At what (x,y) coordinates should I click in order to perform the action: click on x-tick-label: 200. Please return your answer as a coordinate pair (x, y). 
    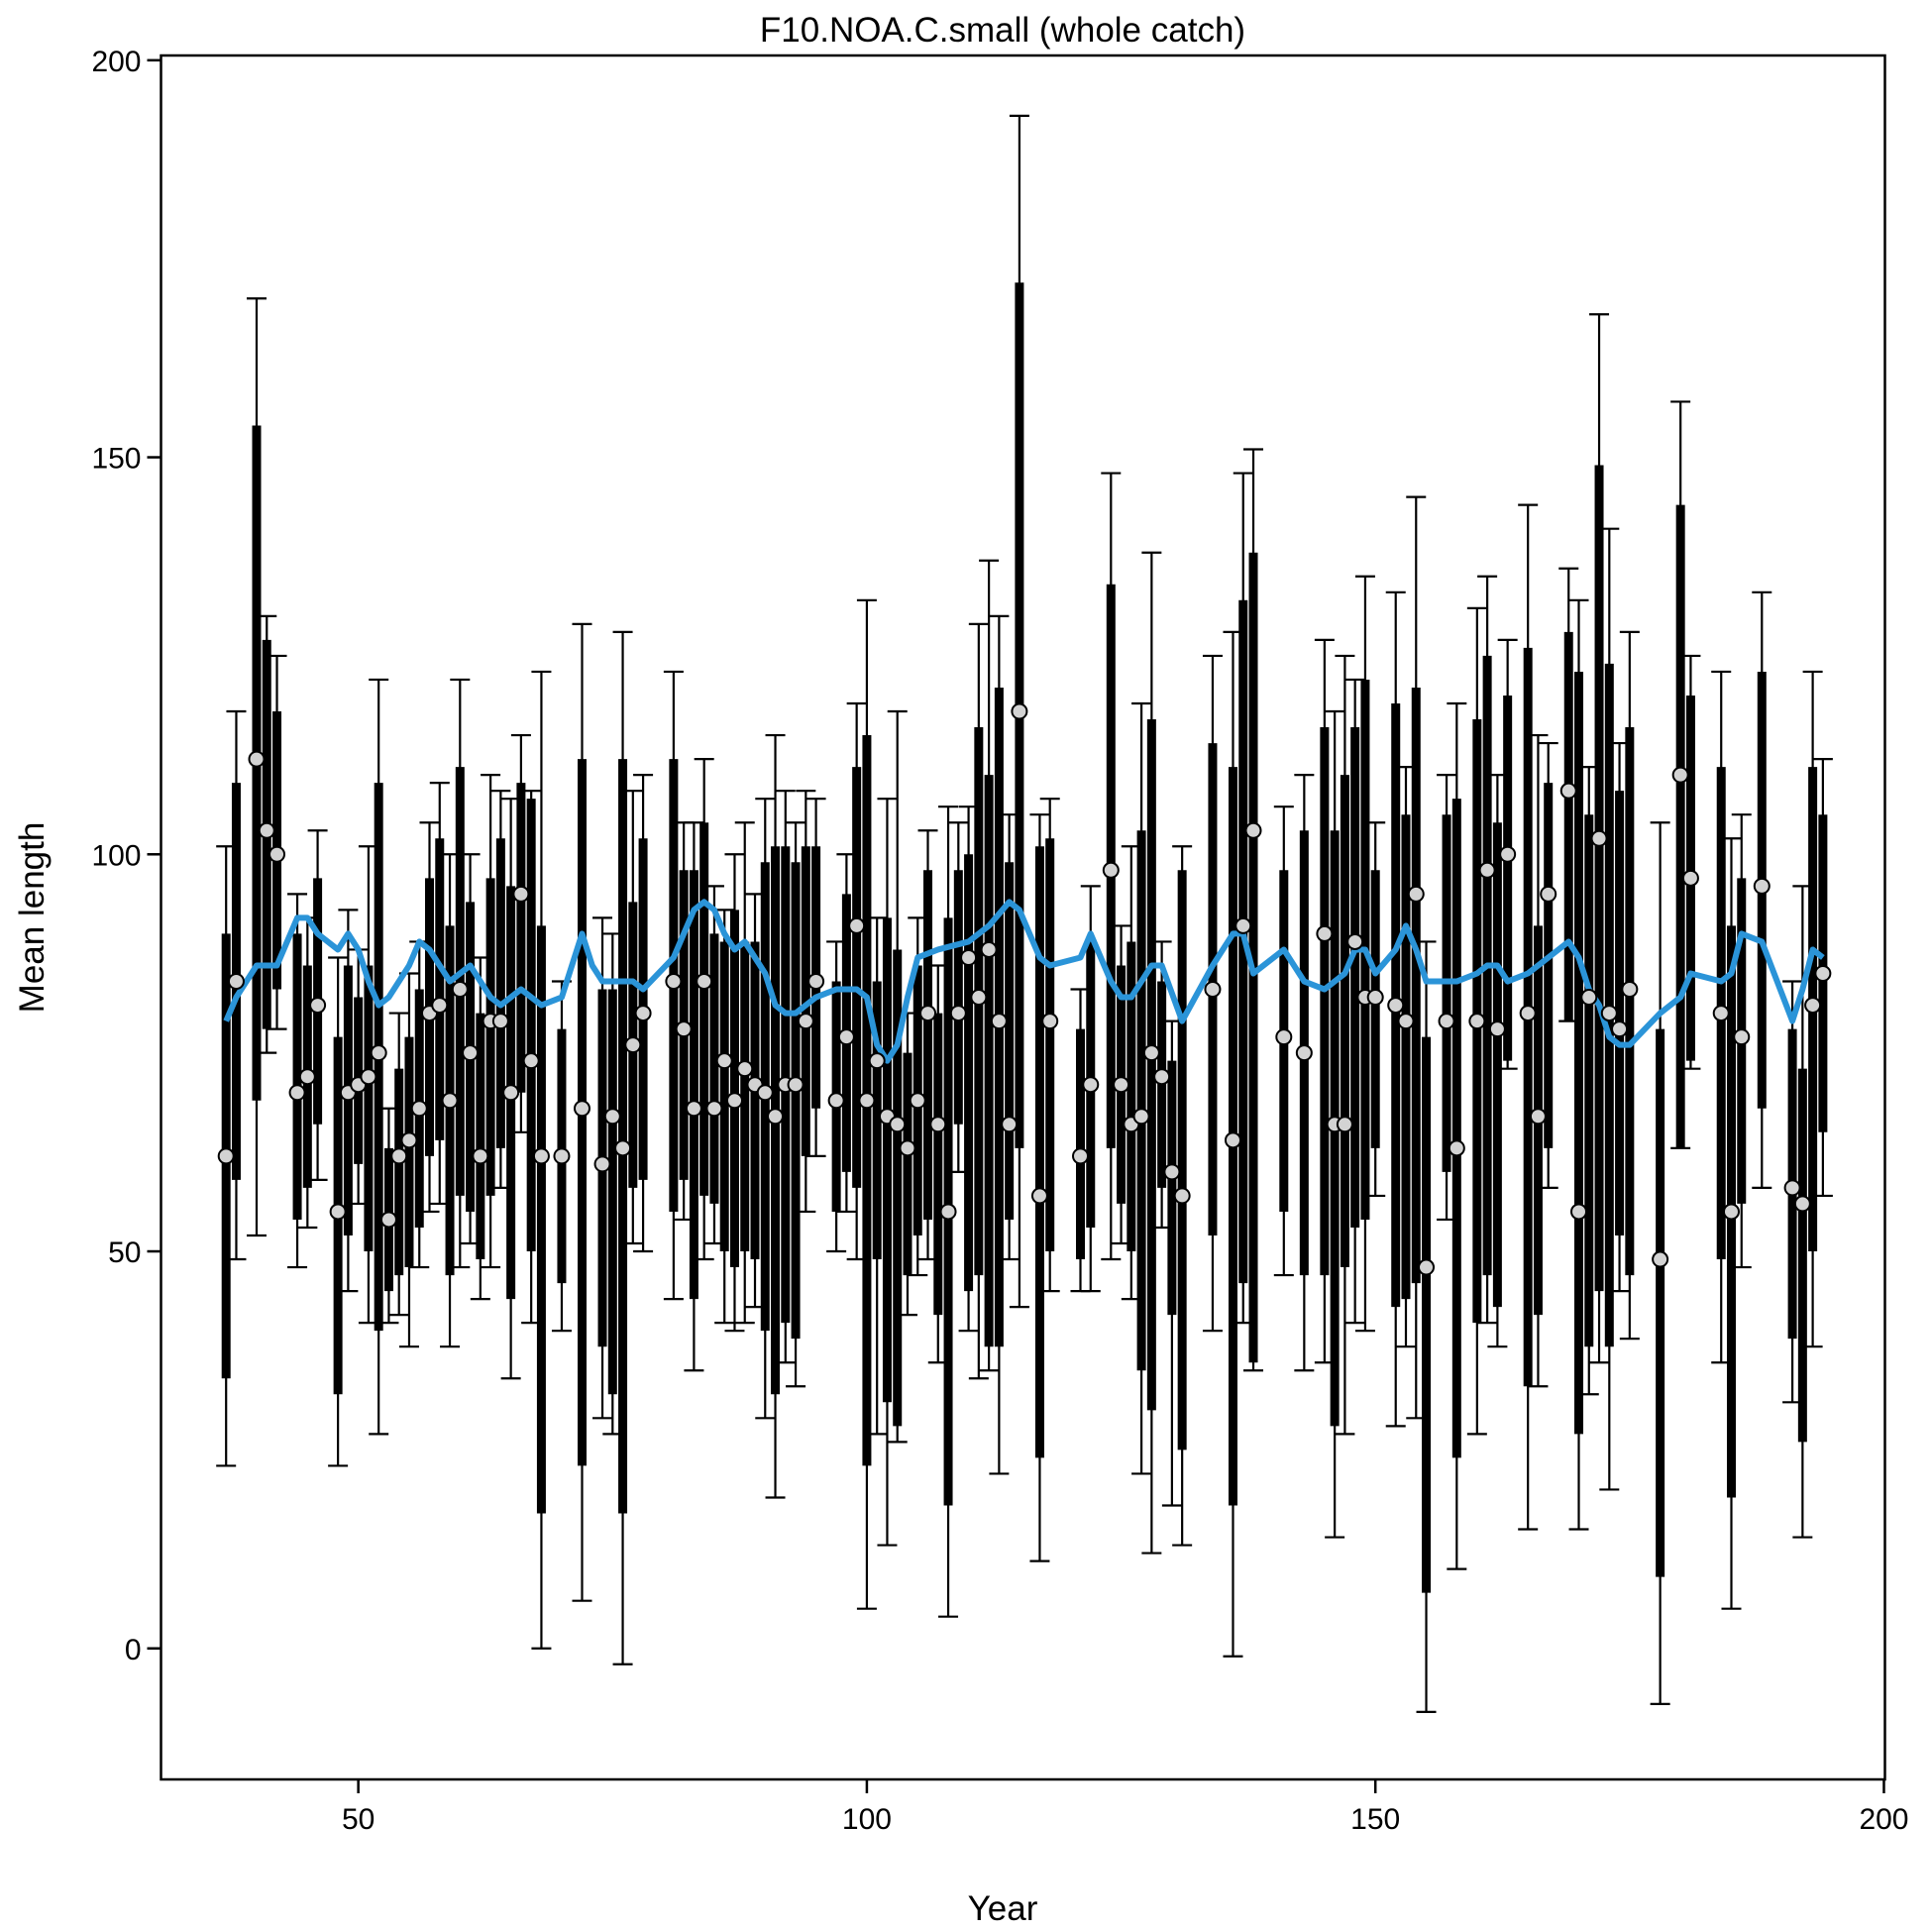
    Looking at the image, I should click on (1883, 1819).